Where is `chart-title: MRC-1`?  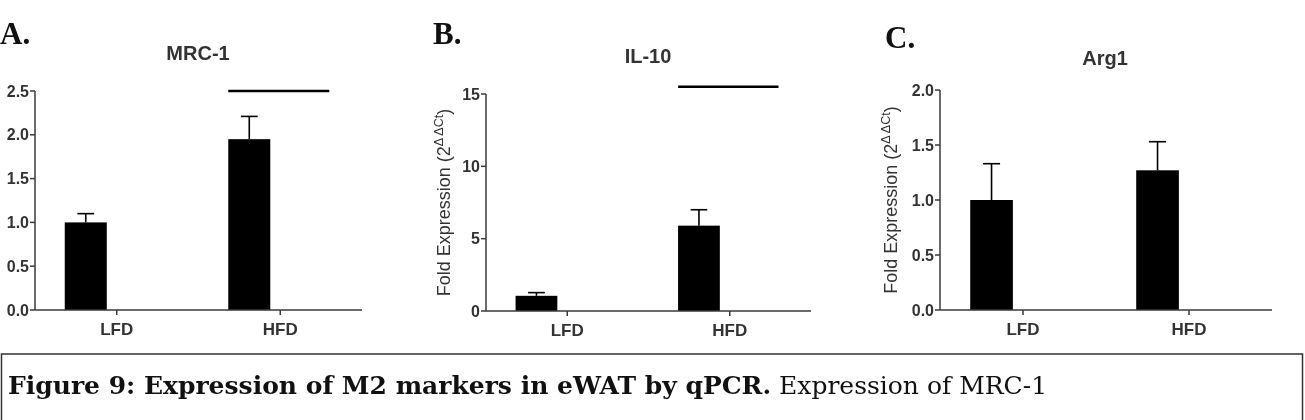
chart-title: MRC-1 is located at coordinates (198, 53).